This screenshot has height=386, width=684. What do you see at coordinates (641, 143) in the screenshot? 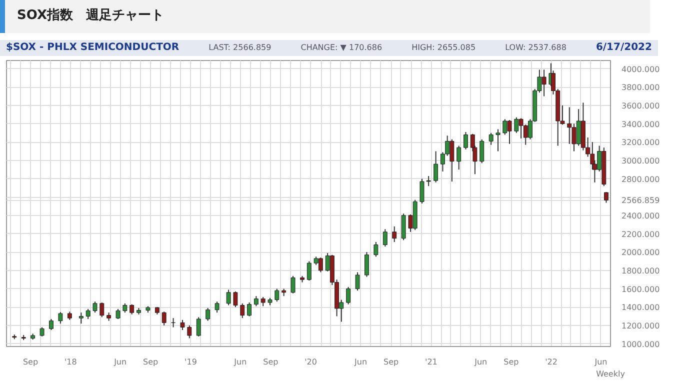
I see `y-tick-label: 3200.000` at bounding box center [641, 143].